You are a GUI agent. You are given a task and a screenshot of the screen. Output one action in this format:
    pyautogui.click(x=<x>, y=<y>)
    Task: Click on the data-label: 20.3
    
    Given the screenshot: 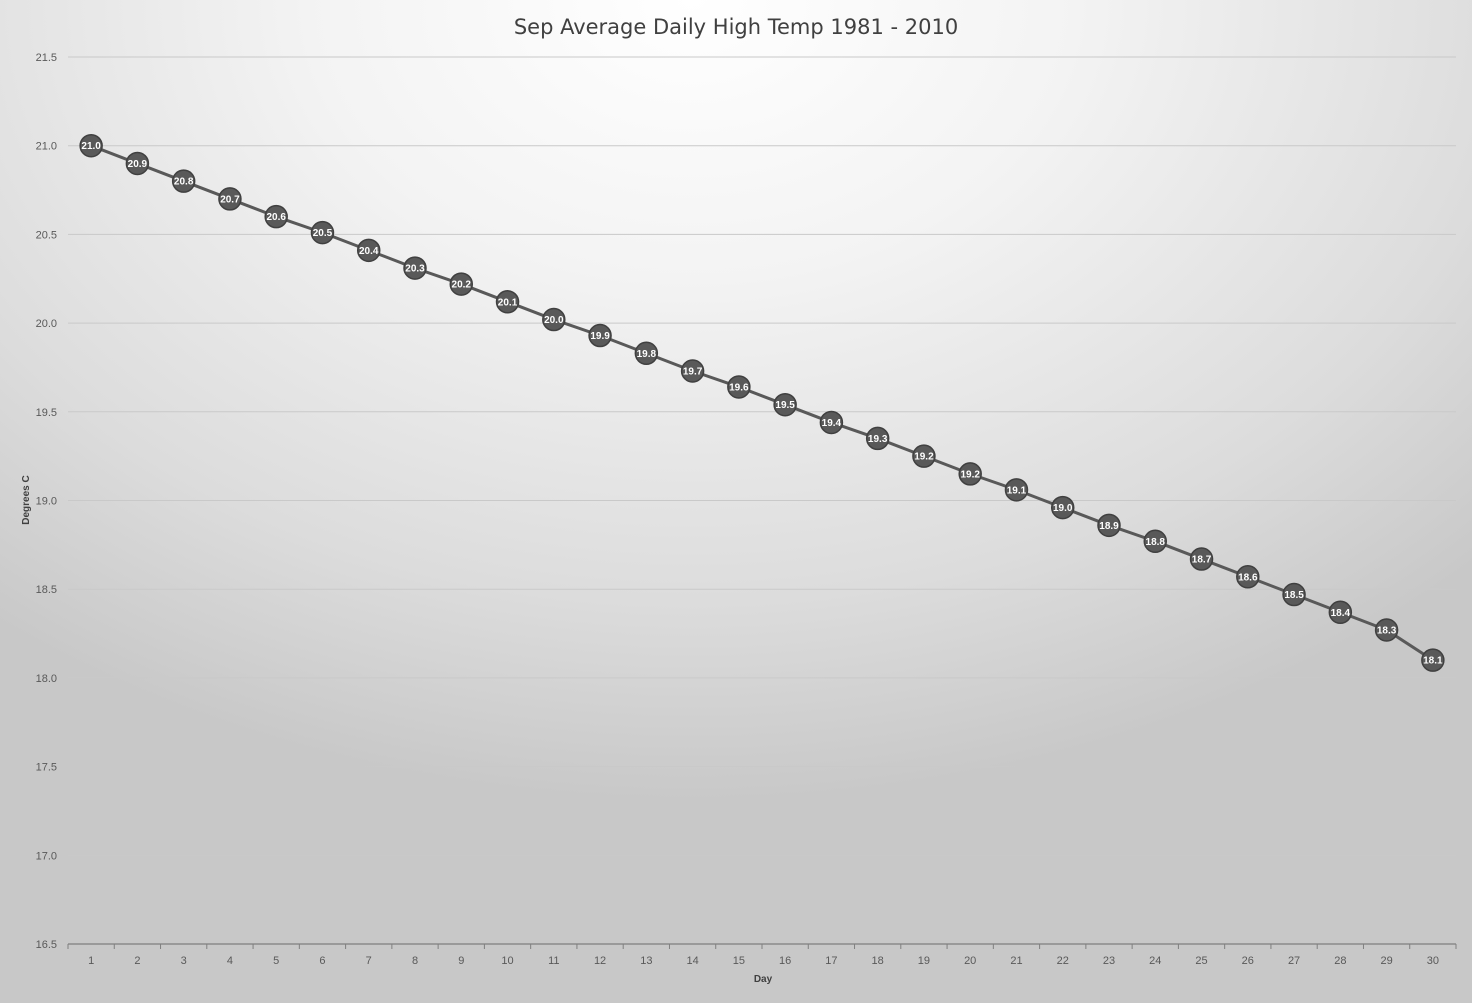 What is the action you would take?
    pyautogui.click(x=415, y=269)
    